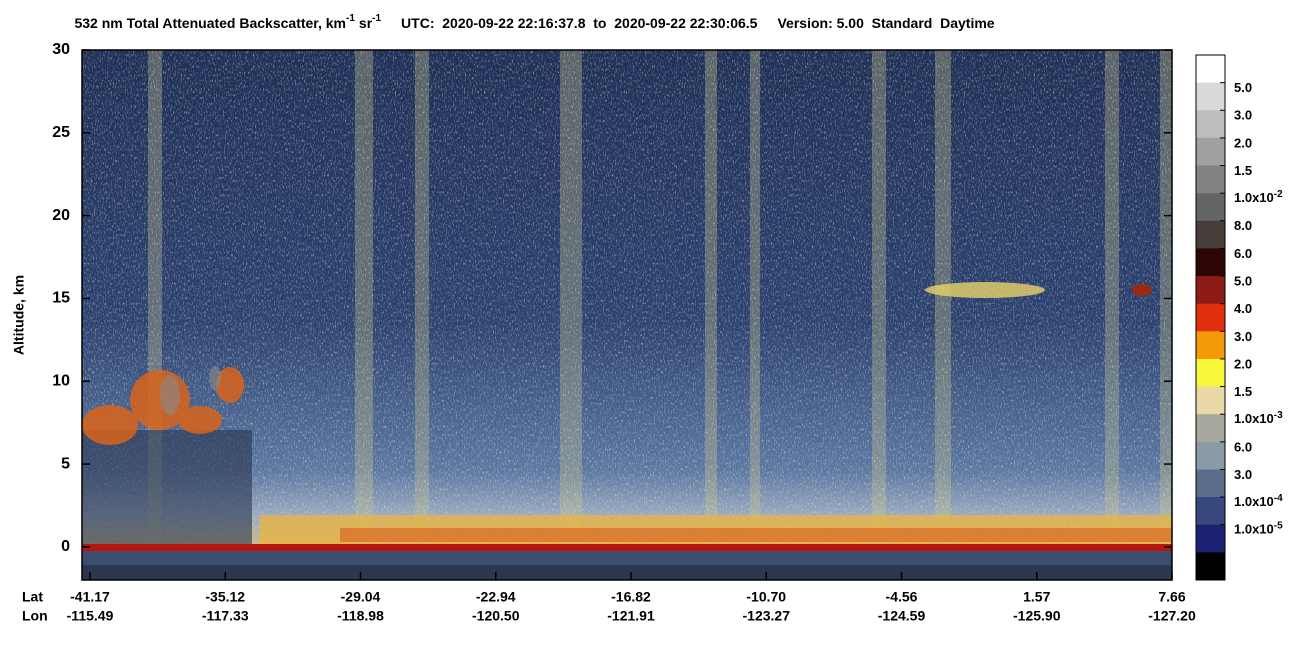 The image size is (1300, 667). I want to click on colorbar-label: 1.0x10⁻⁴, so click(1258, 501).